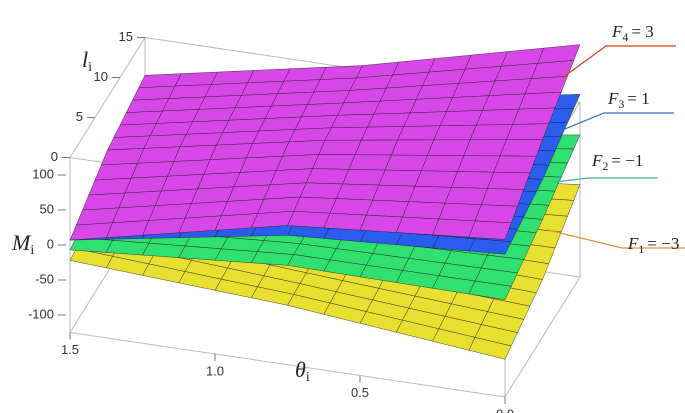 The width and height of the screenshot is (685, 413). Describe the element at coordinates (21, 242) in the screenshot. I see `axis-label-main: M` at that location.